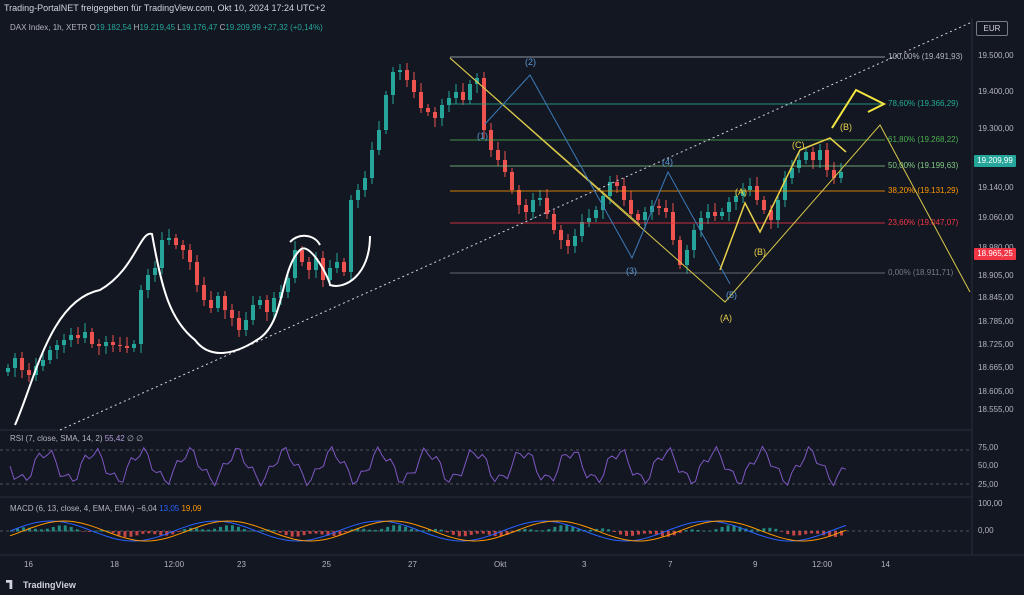  Describe the element at coordinates (56, 438) in the screenshot. I see `rsi-label: RSI (7, close, SMA, 14, 2)` at that location.